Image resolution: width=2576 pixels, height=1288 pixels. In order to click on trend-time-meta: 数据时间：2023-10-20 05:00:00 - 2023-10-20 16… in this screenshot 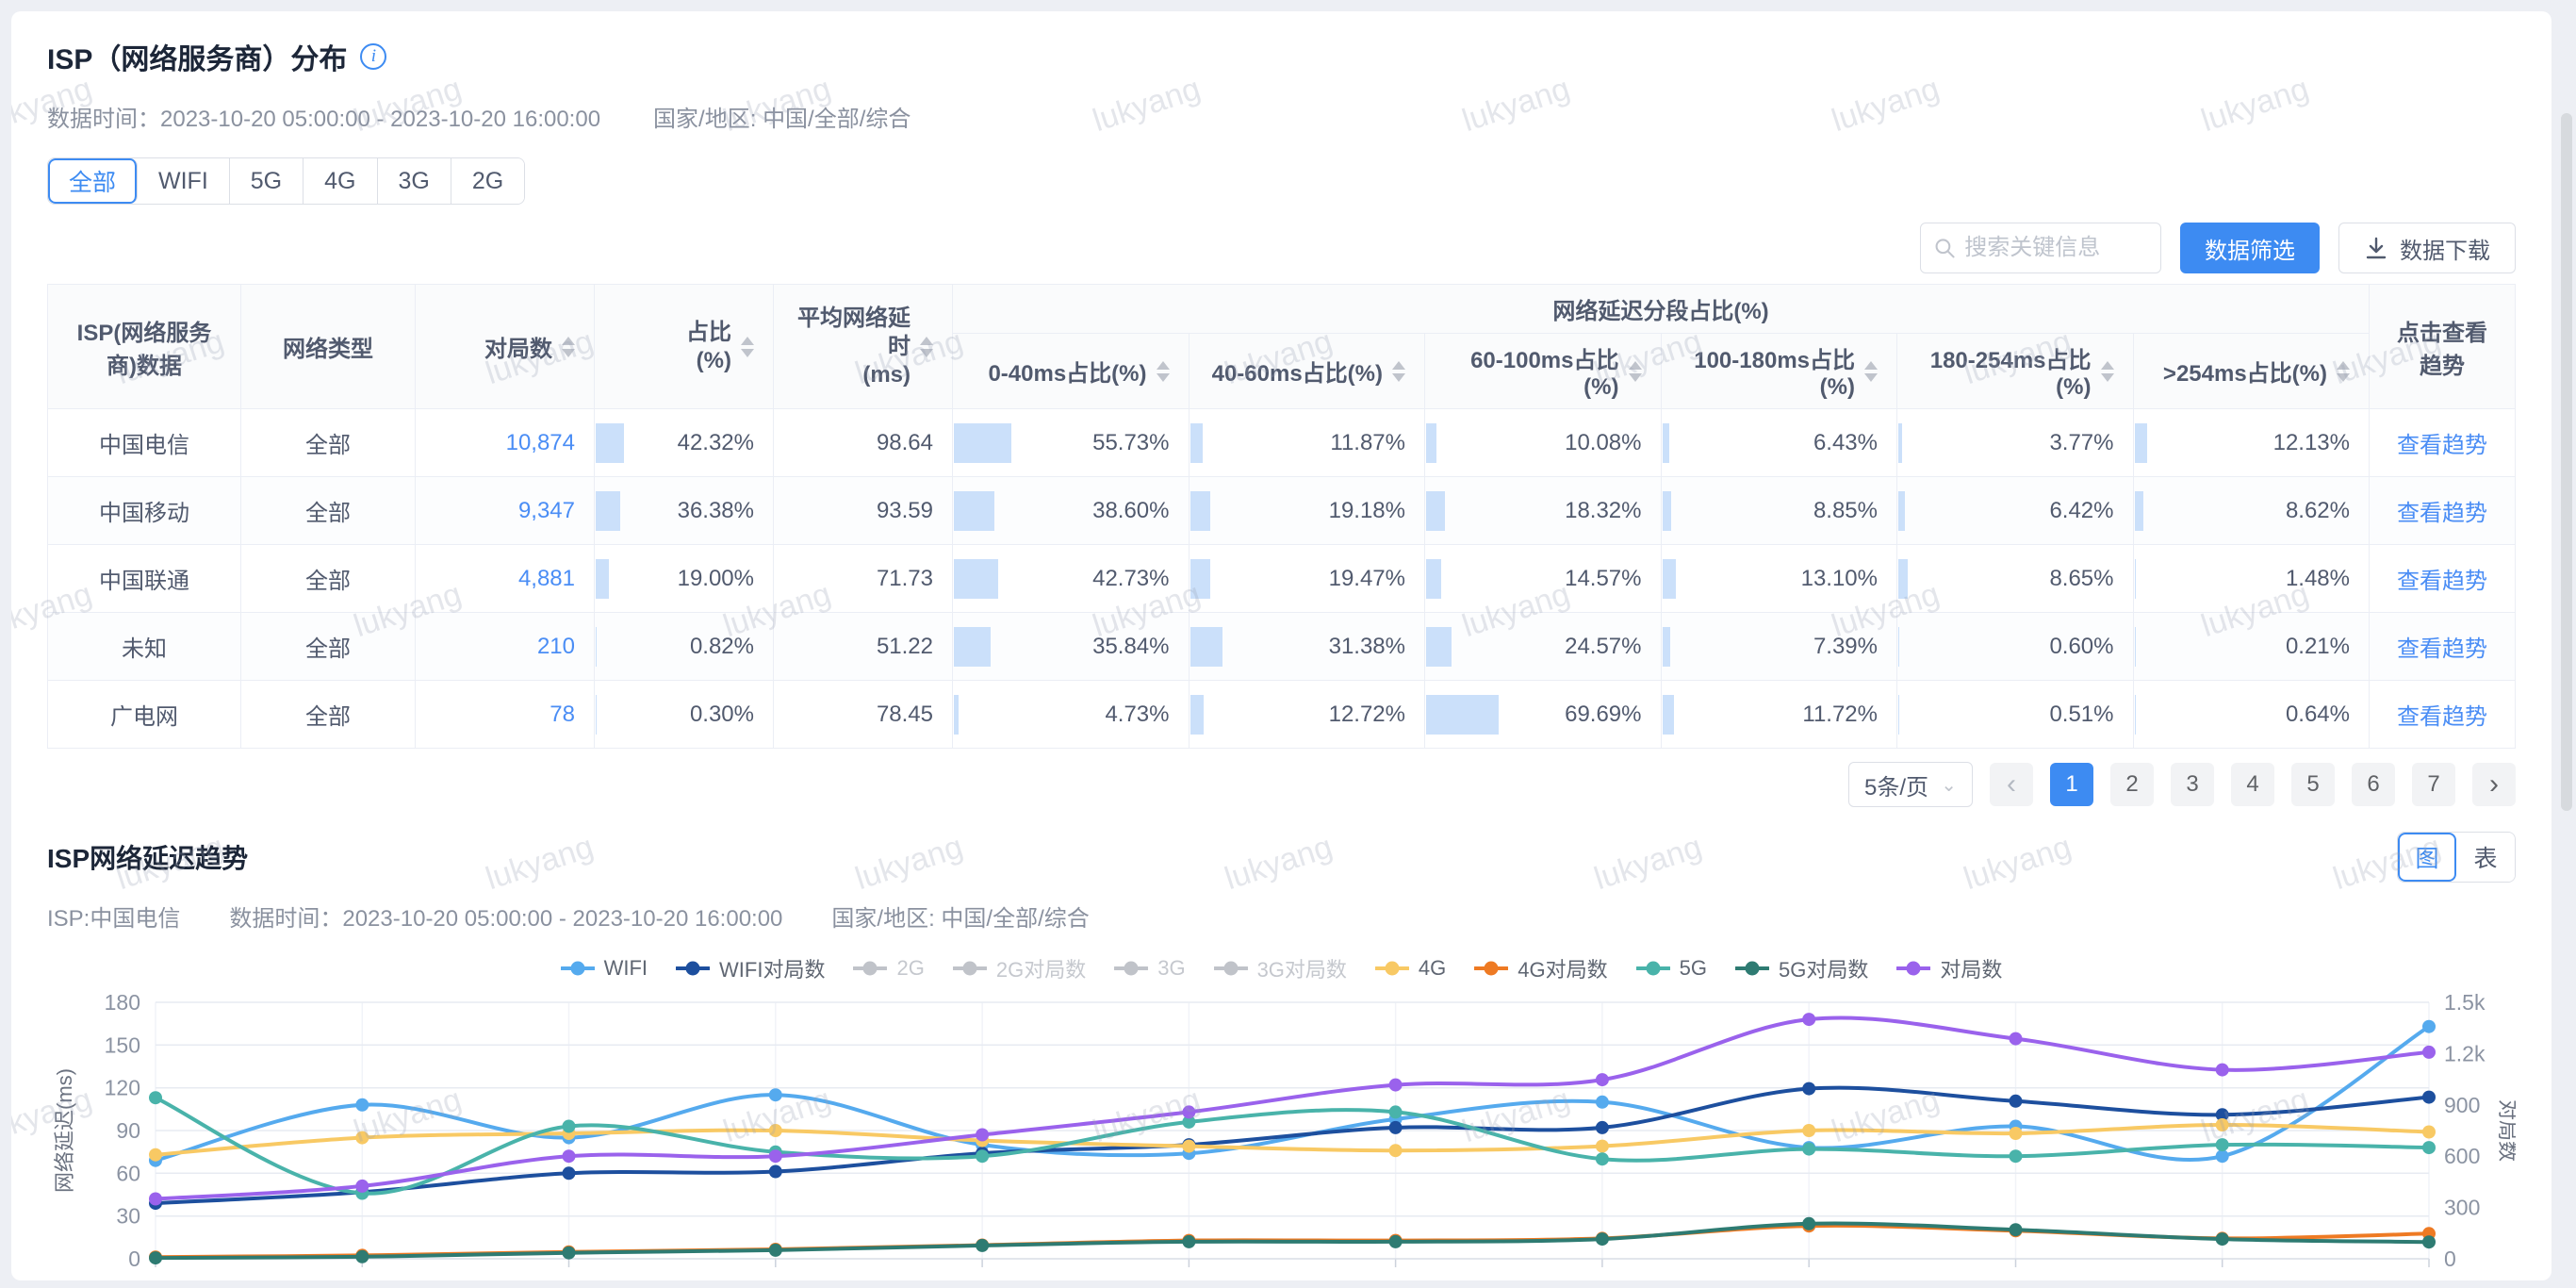, I will do `click(506, 919)`.